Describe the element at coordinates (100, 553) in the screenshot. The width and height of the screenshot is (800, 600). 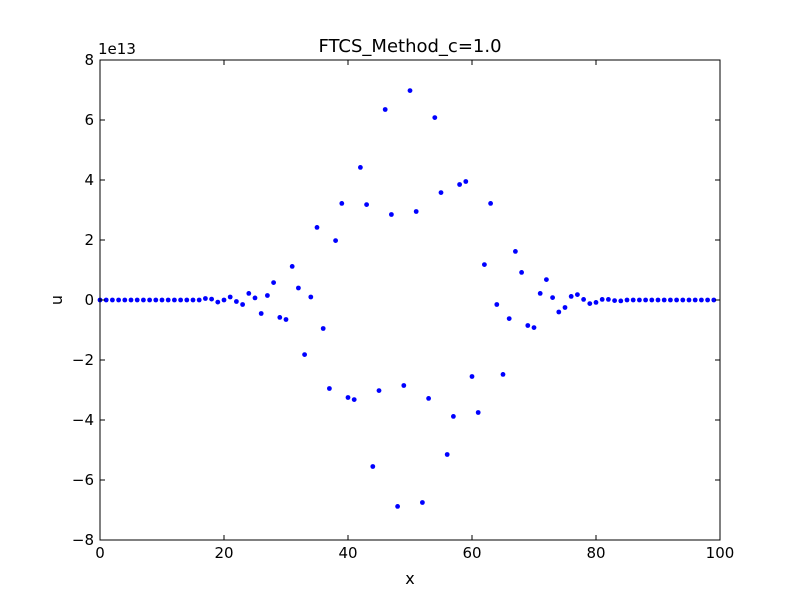
I see `x-tick-label: 0` at that location.